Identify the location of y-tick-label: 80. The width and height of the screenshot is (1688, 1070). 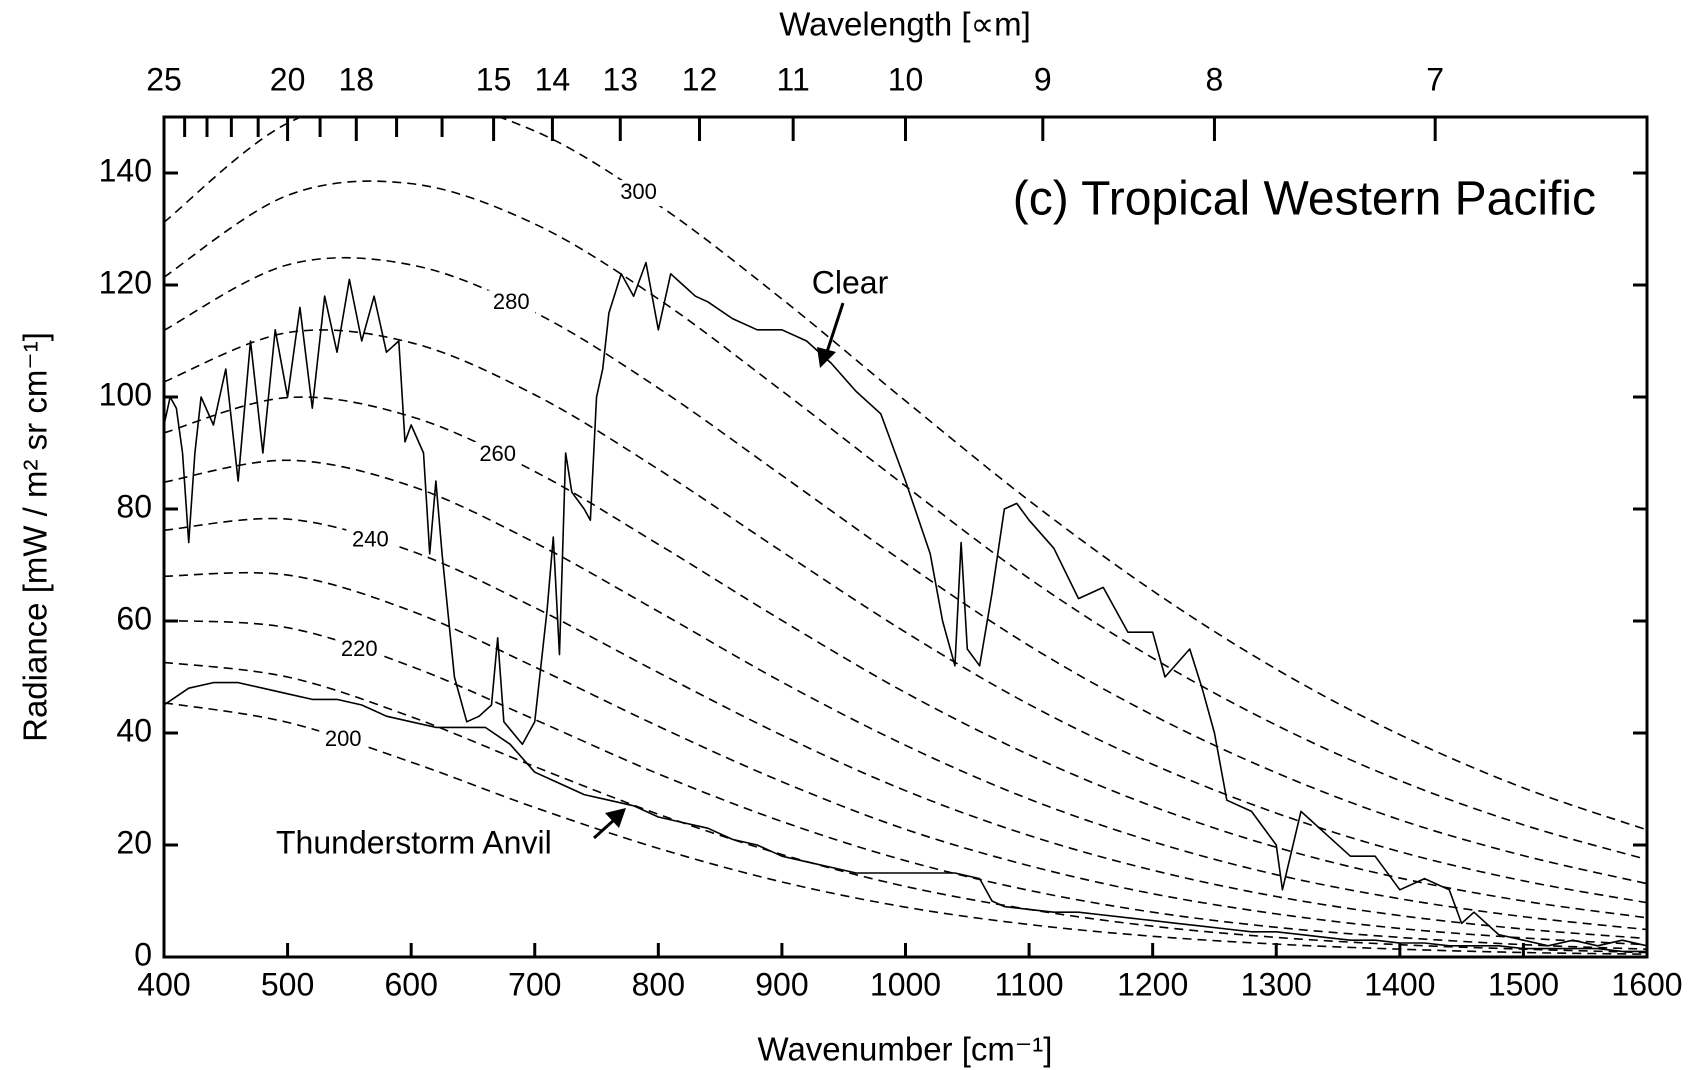
(134, 506).